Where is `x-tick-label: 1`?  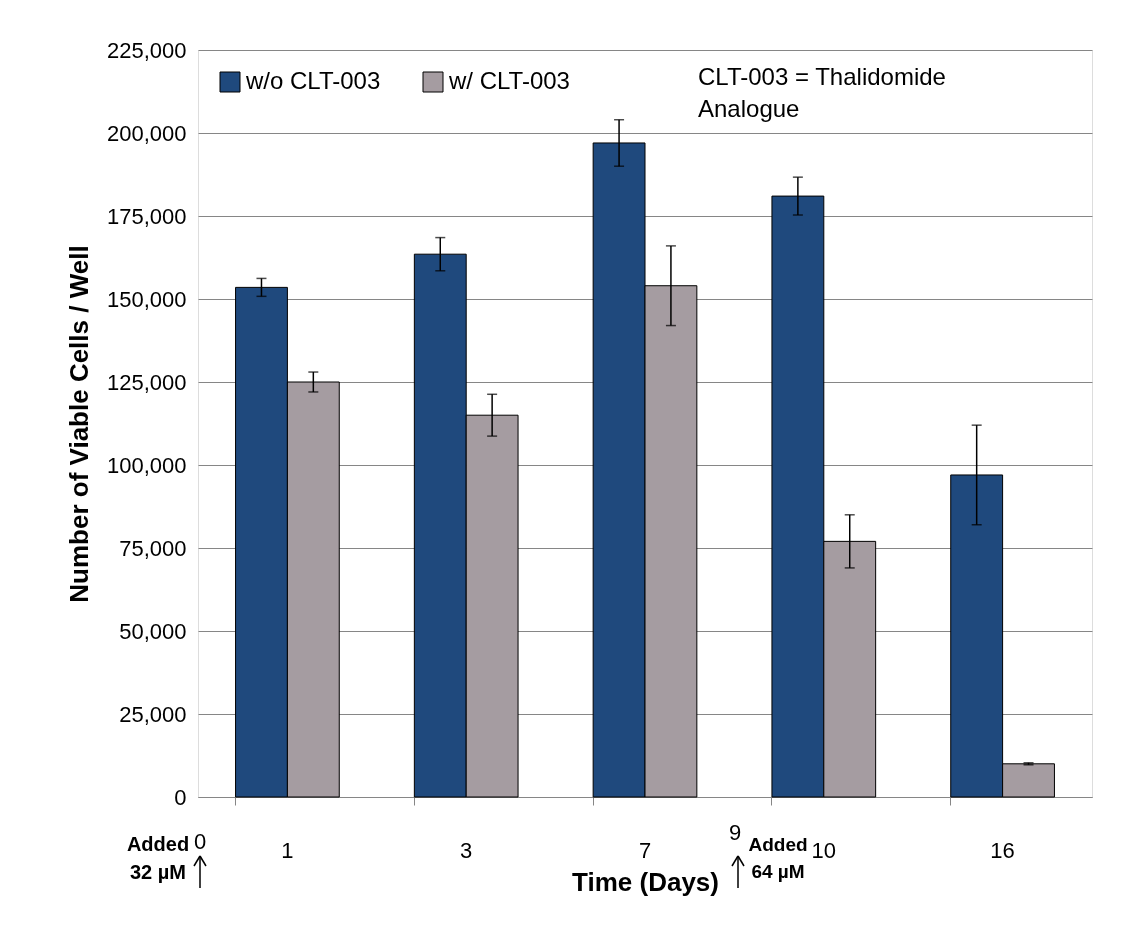
x-tick-label: 1 is located at coordinates (287, 850).